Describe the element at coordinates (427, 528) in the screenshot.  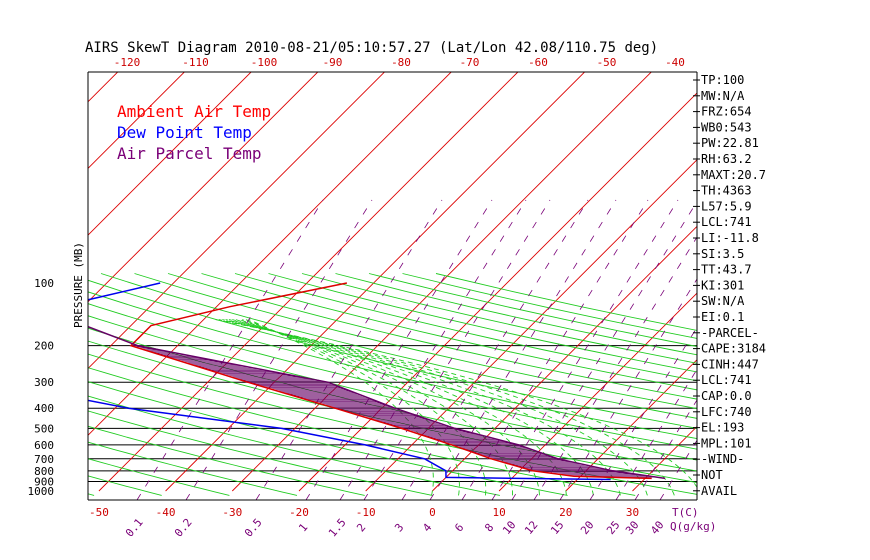
I see `mixing-ratio-label: 4` at that location.